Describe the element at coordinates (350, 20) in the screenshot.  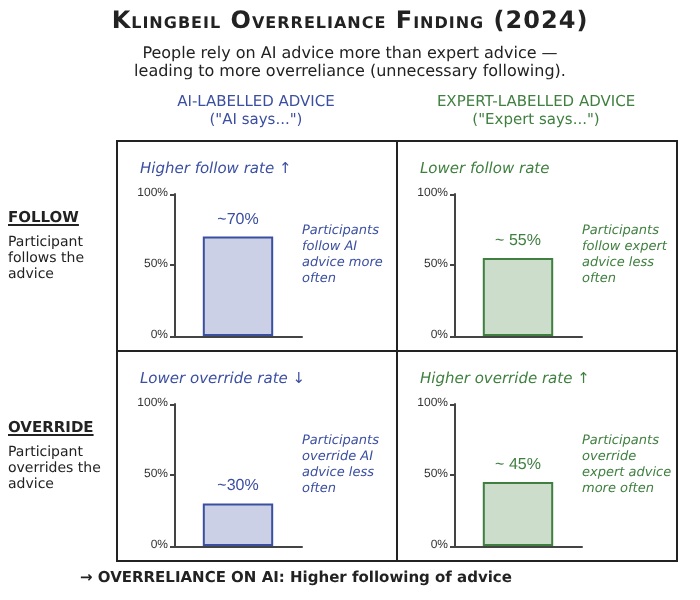
I see `text: Klingbeil Overreliance Finding (2024)` at that location.